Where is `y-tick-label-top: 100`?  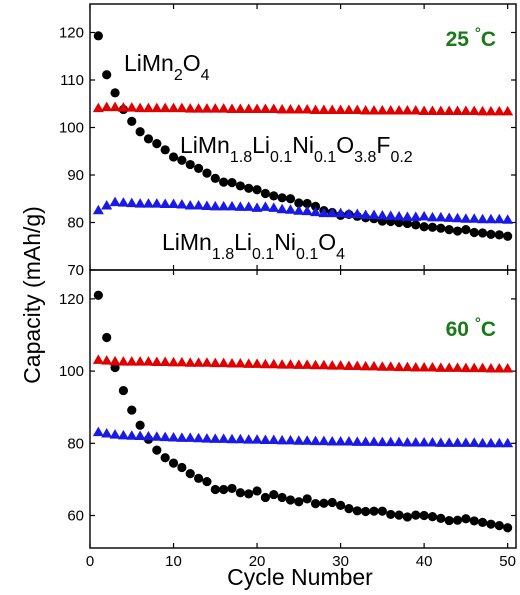 y-tick-label-top: 100 is located at coordinates (71, 128).